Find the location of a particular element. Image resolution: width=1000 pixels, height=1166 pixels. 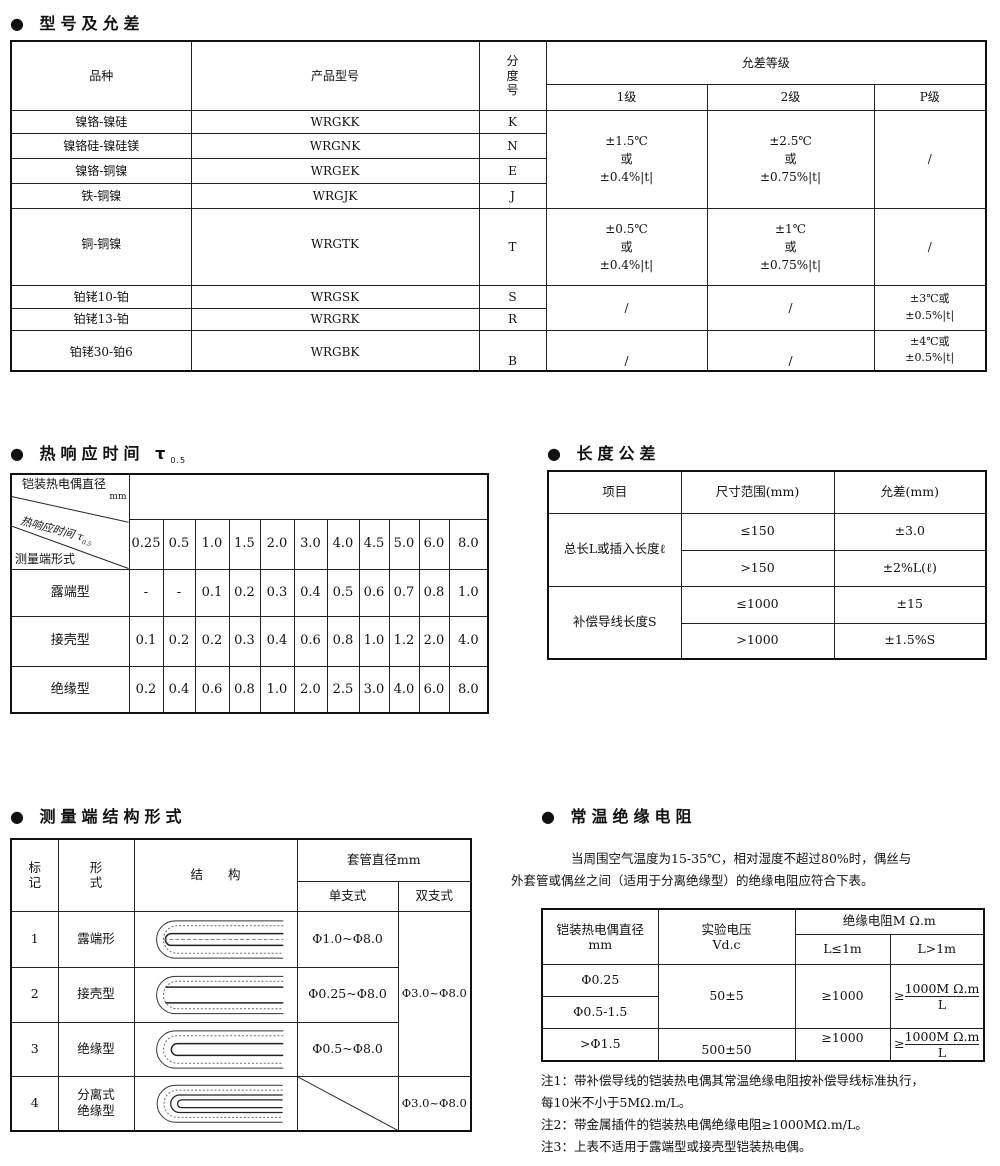

res-le: ≥1000 is located at coordinates (842, 1044).